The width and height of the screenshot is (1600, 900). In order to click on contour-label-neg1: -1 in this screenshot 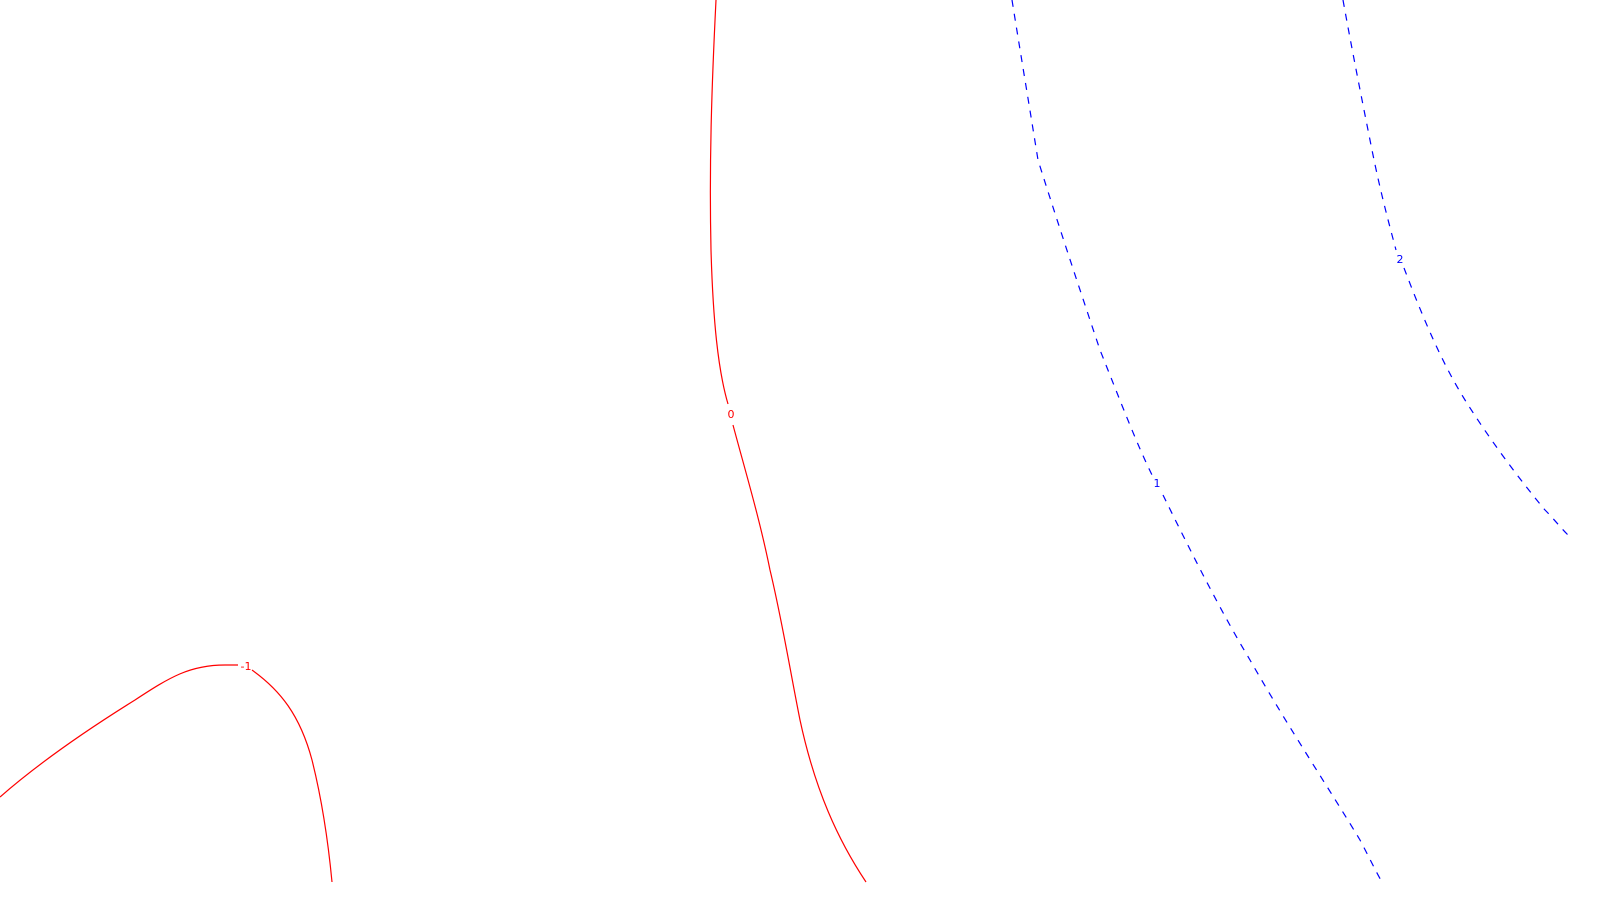, I will do `click(246, 666)`.